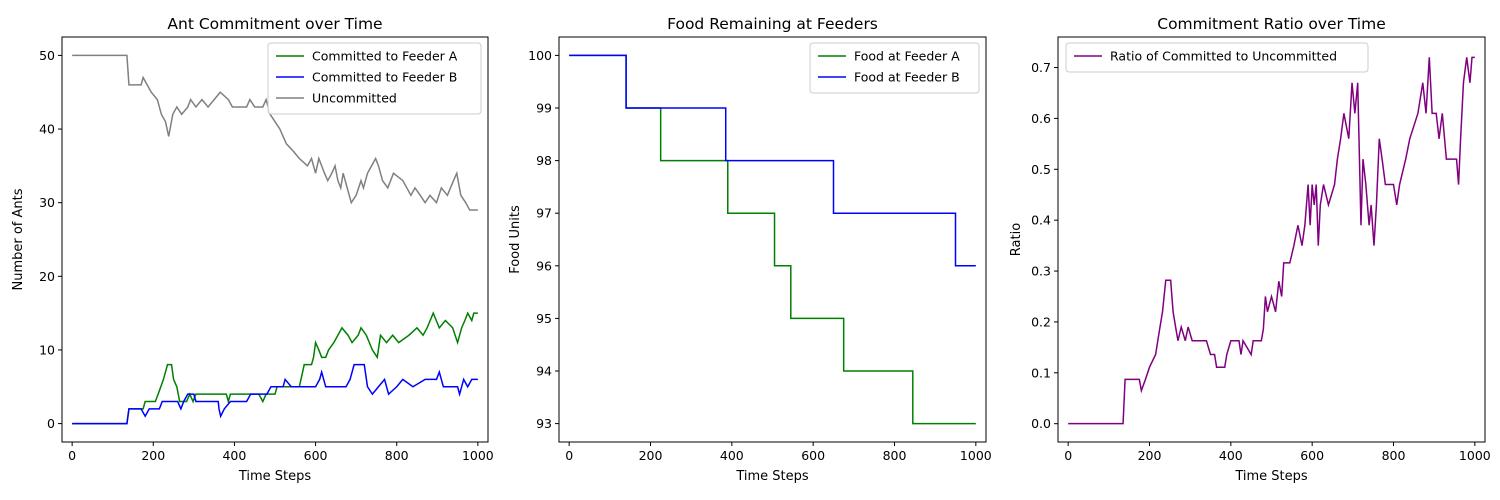 This screenshot has height=500, width=1500. What do you see at coordinates (47, 129) in the screenshot?
I see `y-tick-label: 40` at bounding box center [47, 129].